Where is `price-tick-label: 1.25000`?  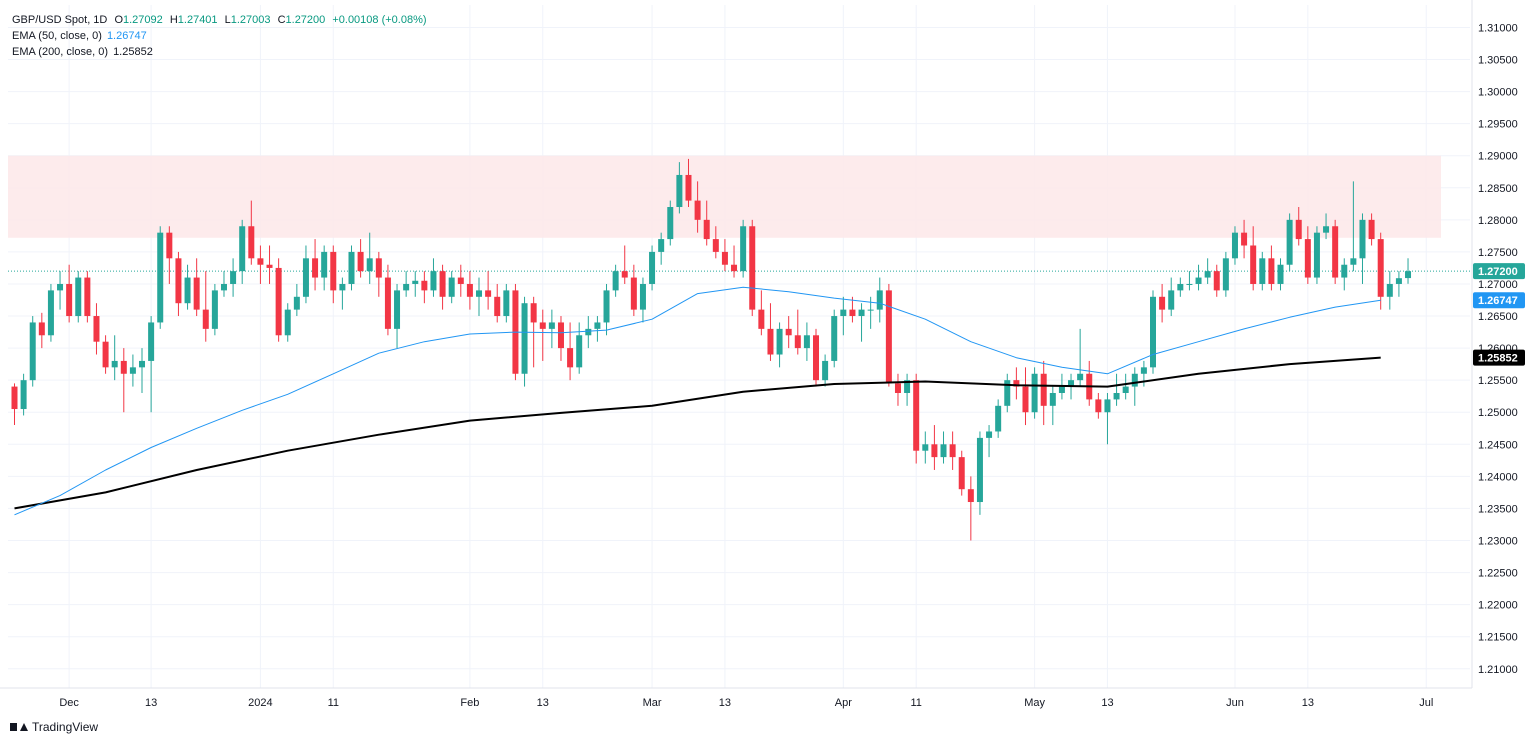
price-tick-label: 1.25000 is located at coordinates (1498, 413).